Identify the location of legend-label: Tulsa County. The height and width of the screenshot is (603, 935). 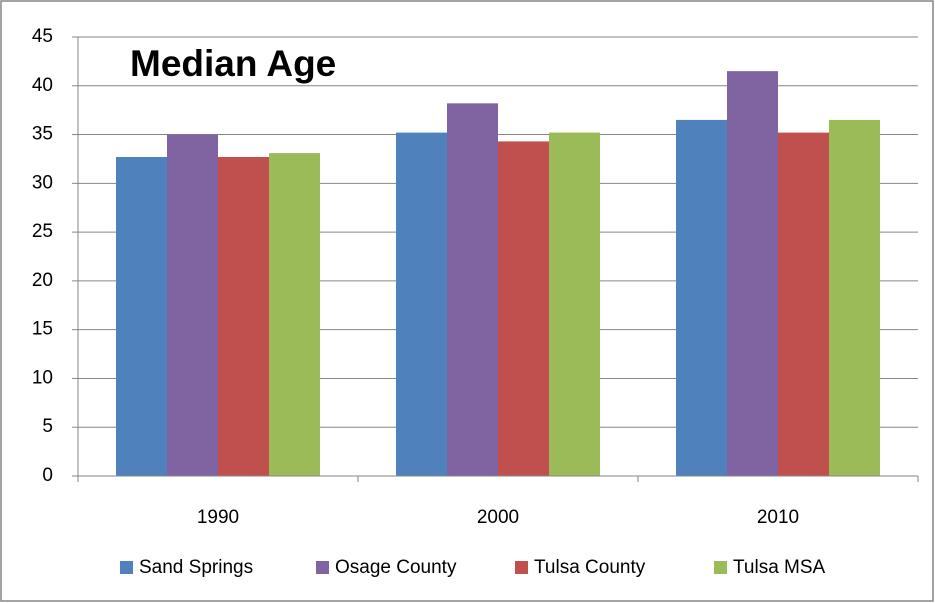
(590, 567).